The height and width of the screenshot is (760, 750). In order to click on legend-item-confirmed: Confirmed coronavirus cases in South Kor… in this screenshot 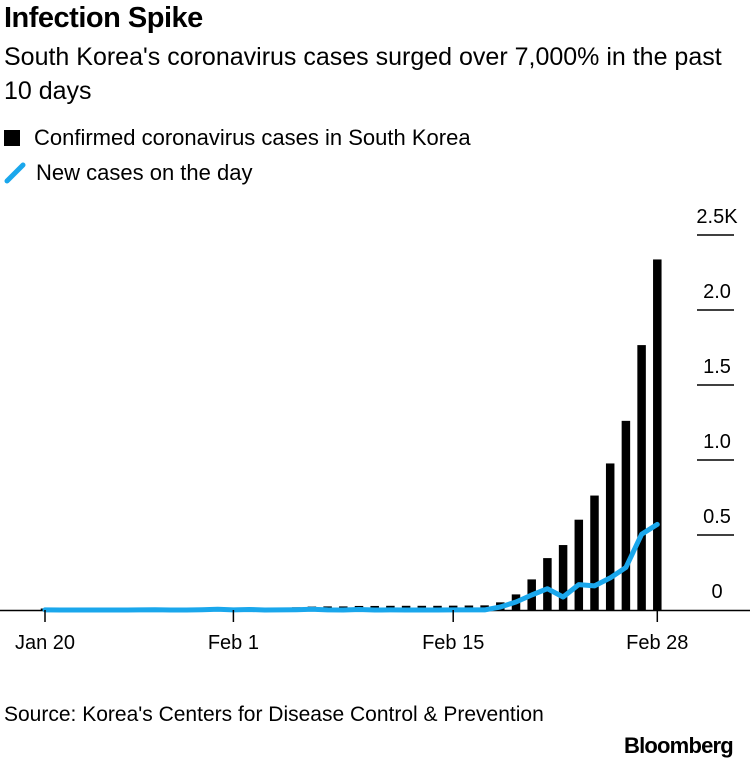, I will do `click(237, 138)`.